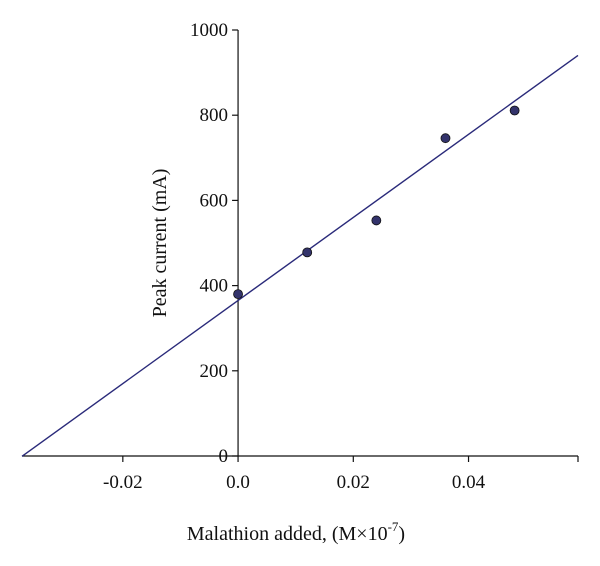  I want to click on x-ticks: -0.02 0.0 0.02 0.04, so click(341, 474).